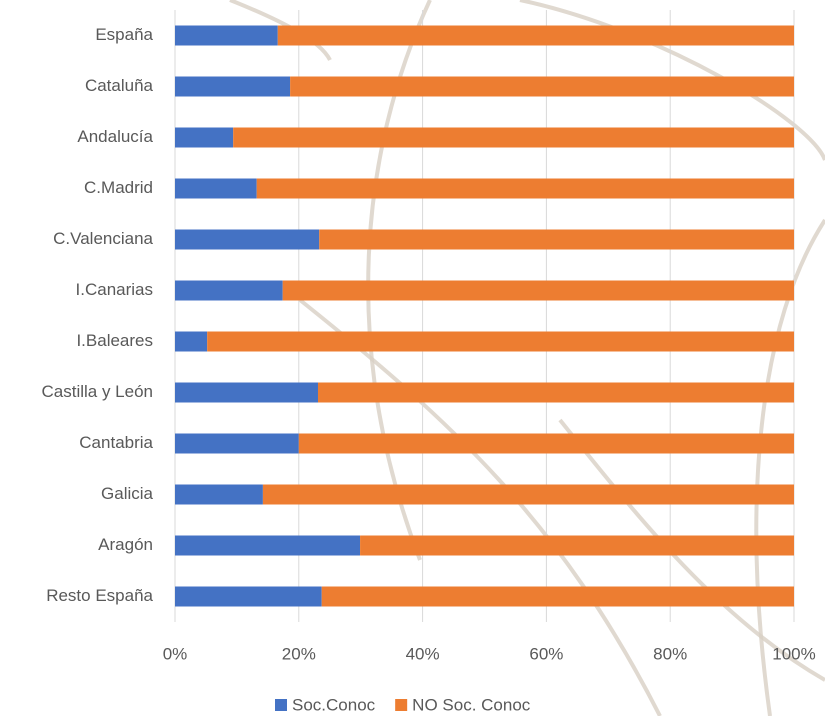 This screenshot has width=825, height=716. What do you see at coordinates (334, 704) in the screenshot?
I see `legend-label: Soc.Conoc` at bounding box center [334, 704].